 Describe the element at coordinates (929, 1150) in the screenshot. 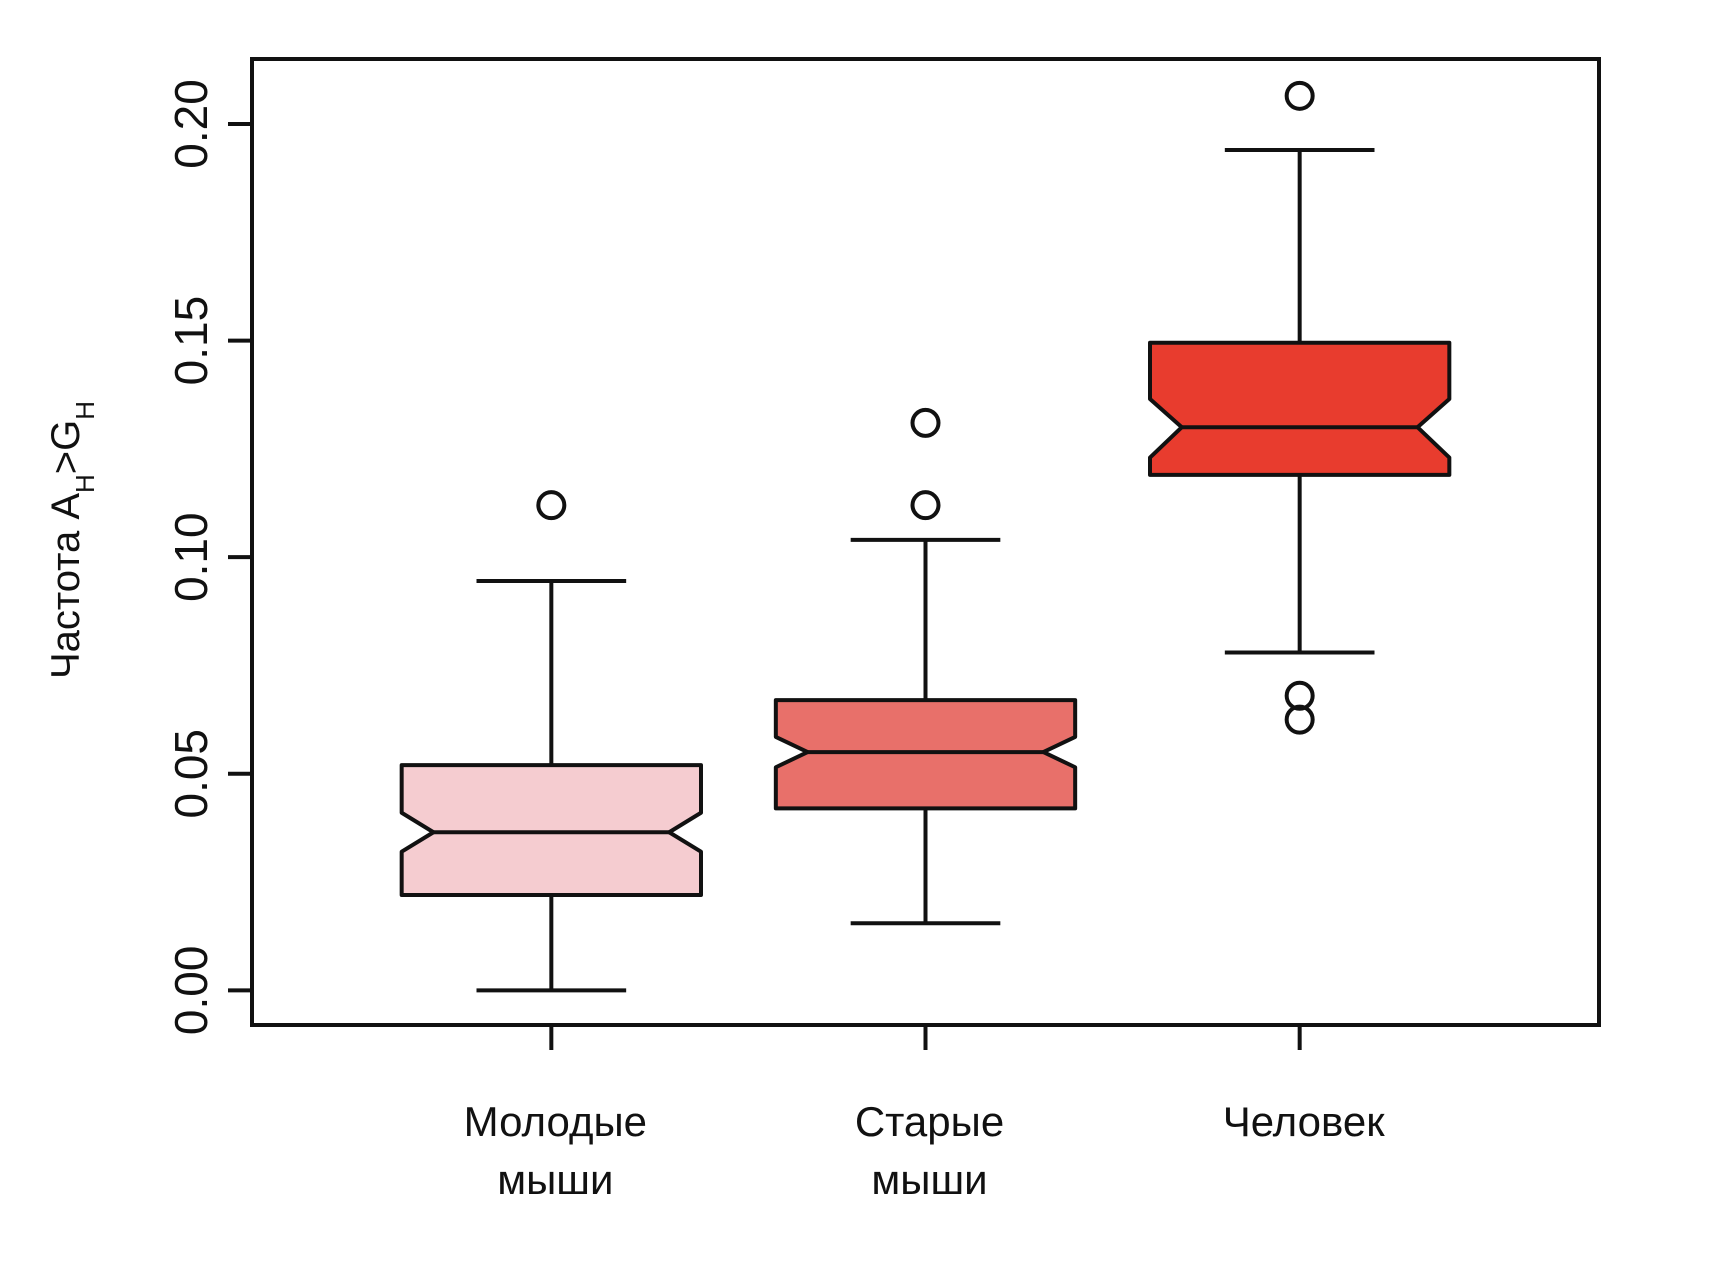

I see `x-category-label: Старые мыши` at that location.